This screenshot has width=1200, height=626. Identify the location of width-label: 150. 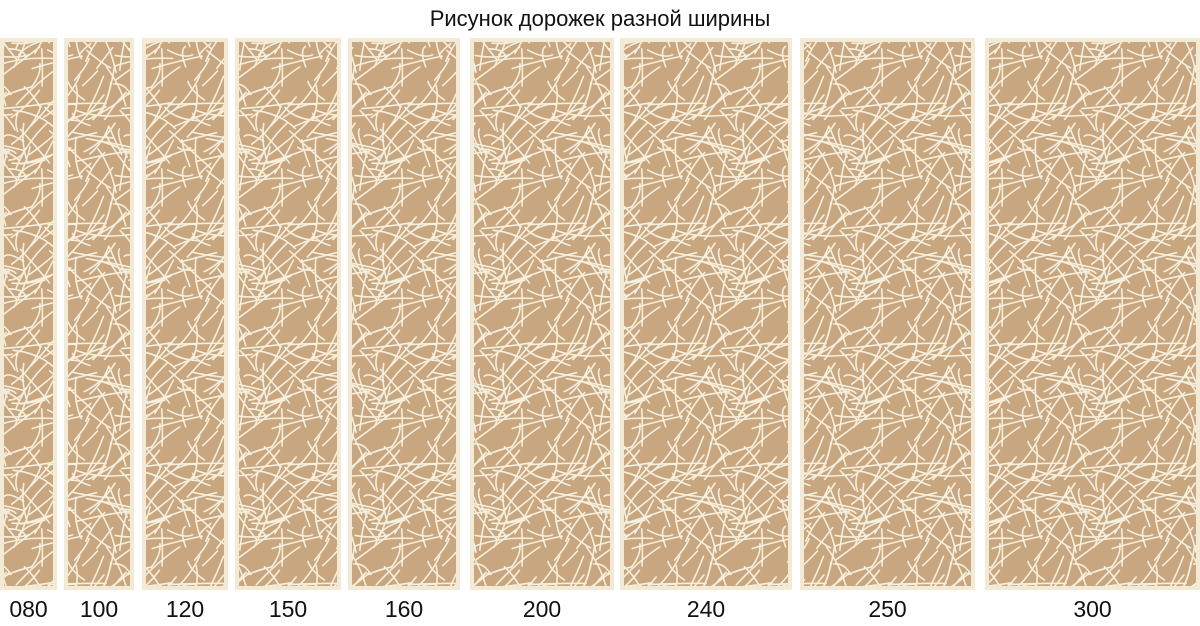
(288, 609).